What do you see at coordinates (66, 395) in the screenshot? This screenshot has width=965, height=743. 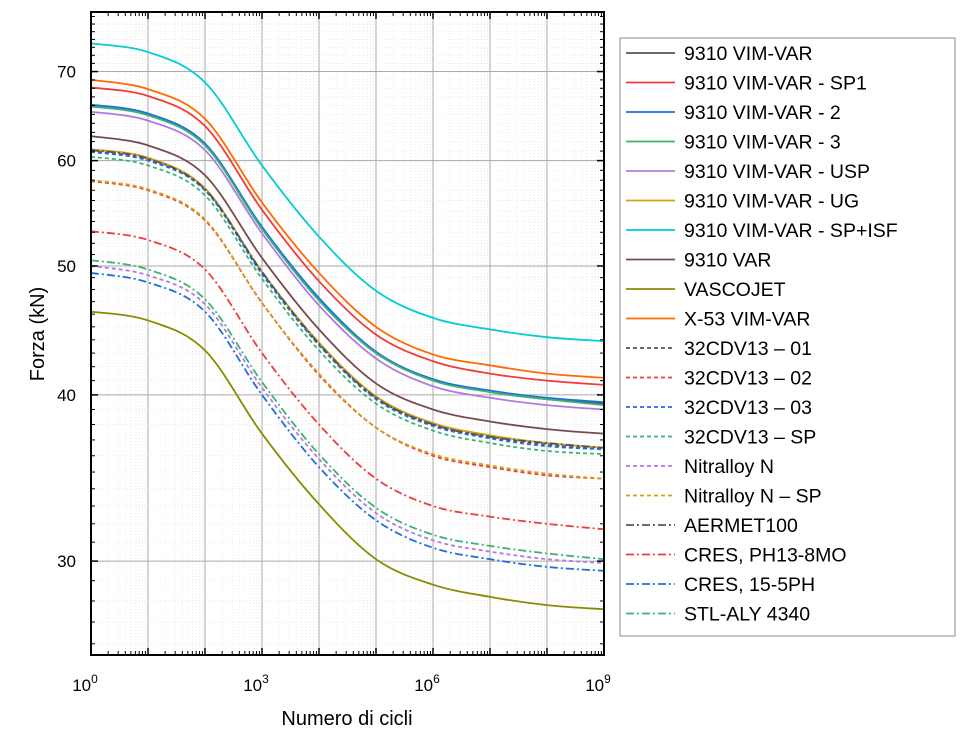 I see `y-tick-label: 40` at bounding box center [66, 395].